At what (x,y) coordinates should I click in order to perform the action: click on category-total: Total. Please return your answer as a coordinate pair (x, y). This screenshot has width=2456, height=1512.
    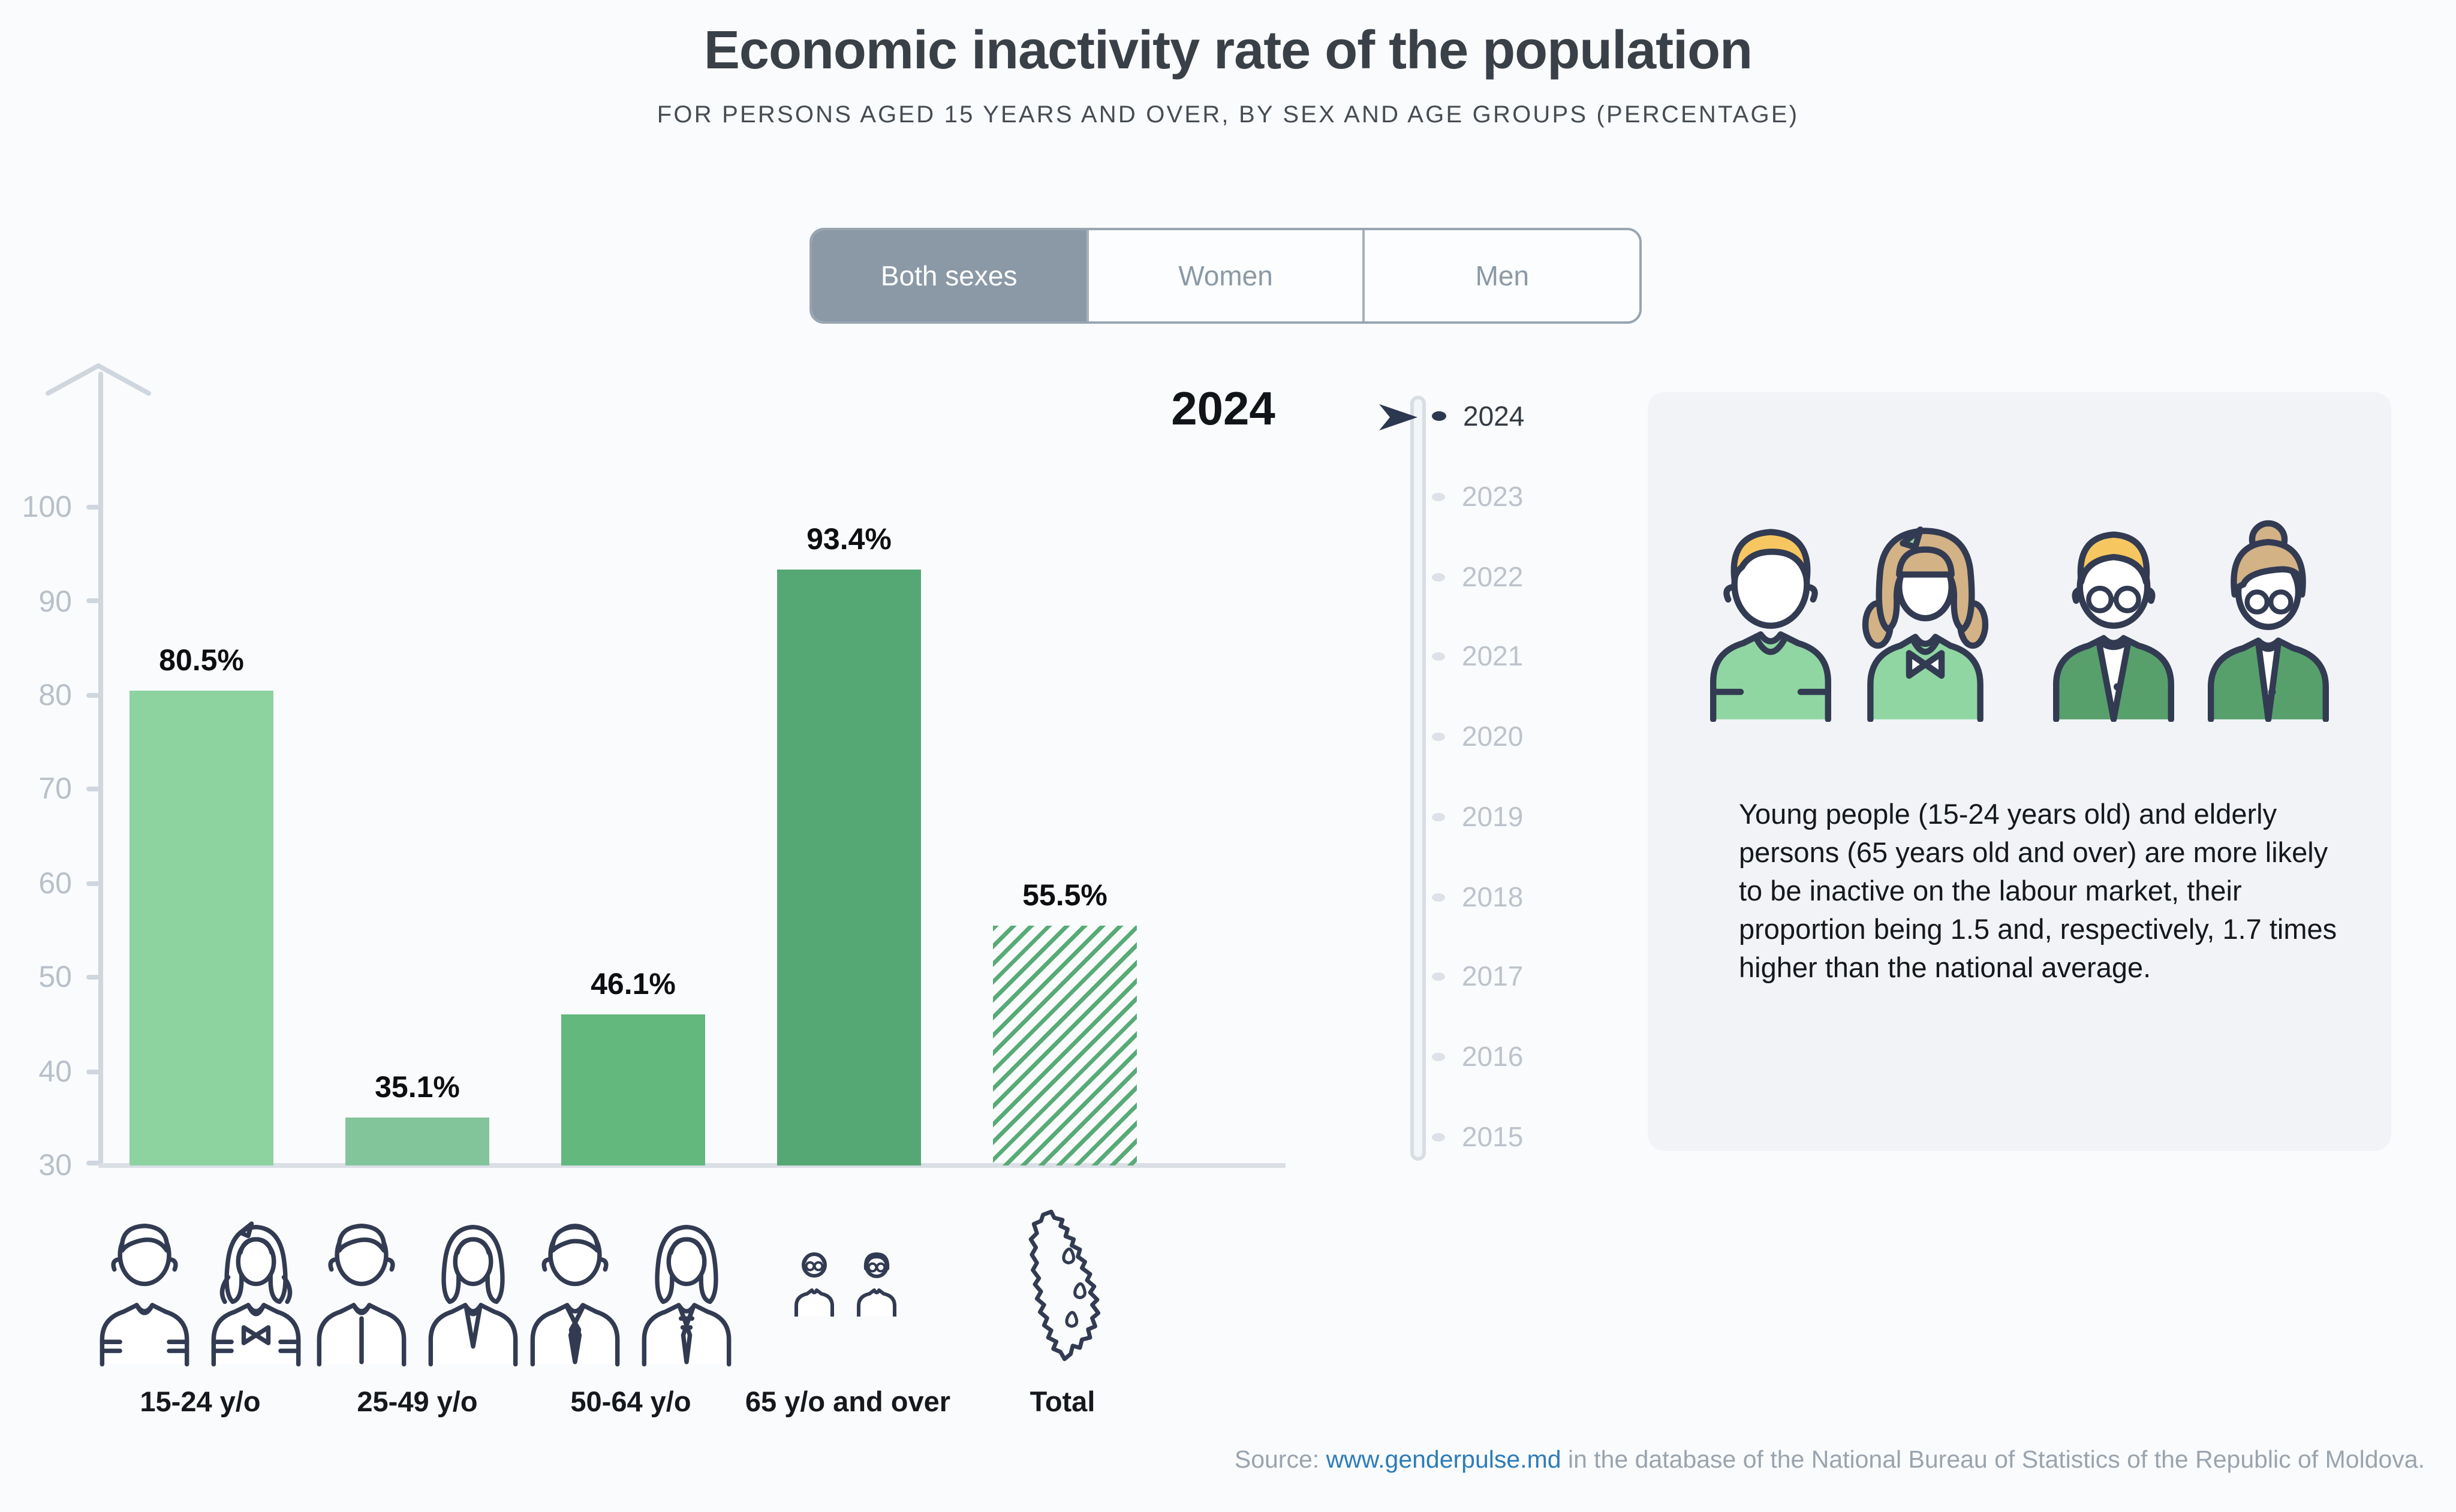
    Looking at the image, I should click on (1062, 1308).